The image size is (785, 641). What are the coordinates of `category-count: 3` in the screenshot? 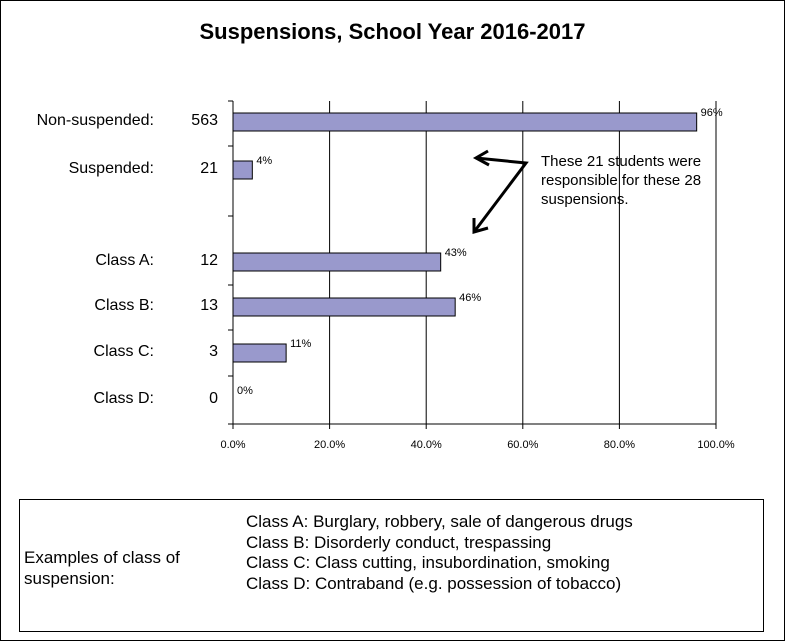 It's located at (213, 351).